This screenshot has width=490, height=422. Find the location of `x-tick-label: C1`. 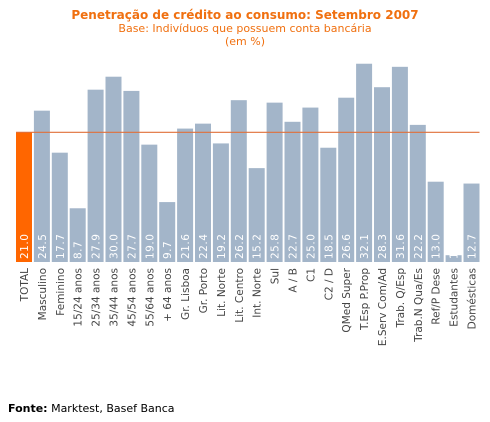

x-tick-label: C1 is located at coordinates (311, 275).